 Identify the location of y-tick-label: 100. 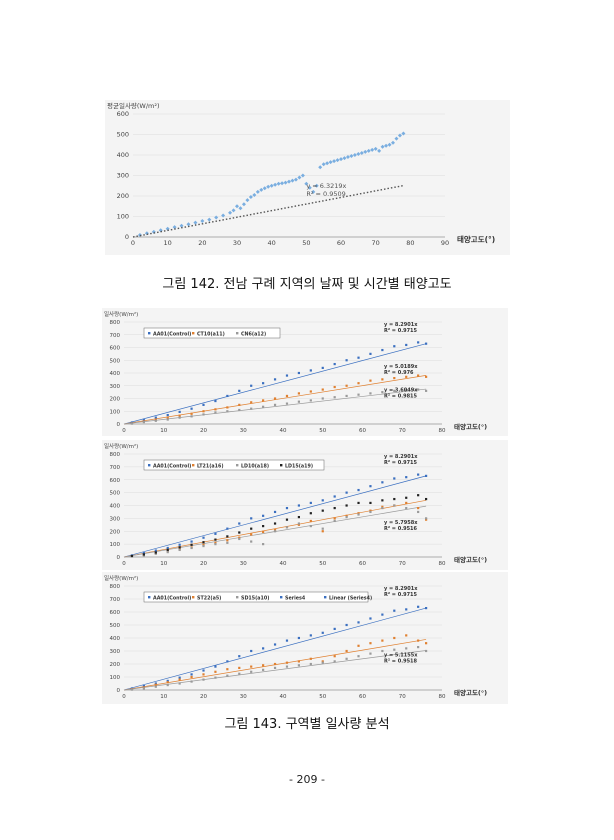
(115, 412).